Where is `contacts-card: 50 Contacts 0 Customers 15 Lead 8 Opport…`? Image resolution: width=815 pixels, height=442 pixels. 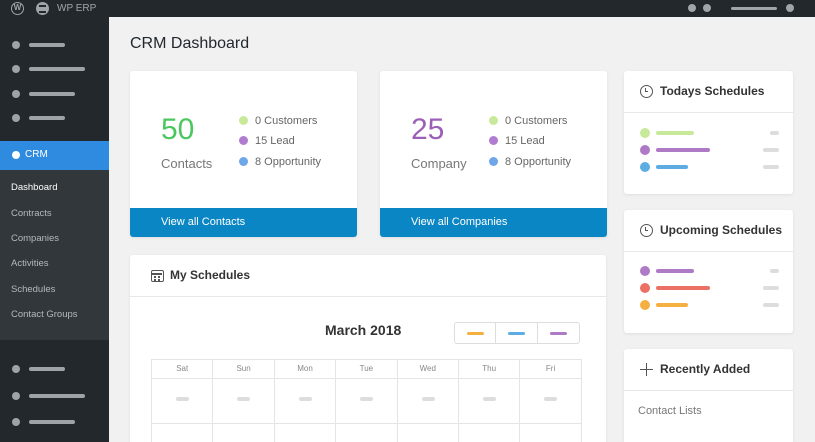
contacts-card: 50 Contacts 0 Customers 15 Lead 8 Opport… is located at coordinates (243, 154).